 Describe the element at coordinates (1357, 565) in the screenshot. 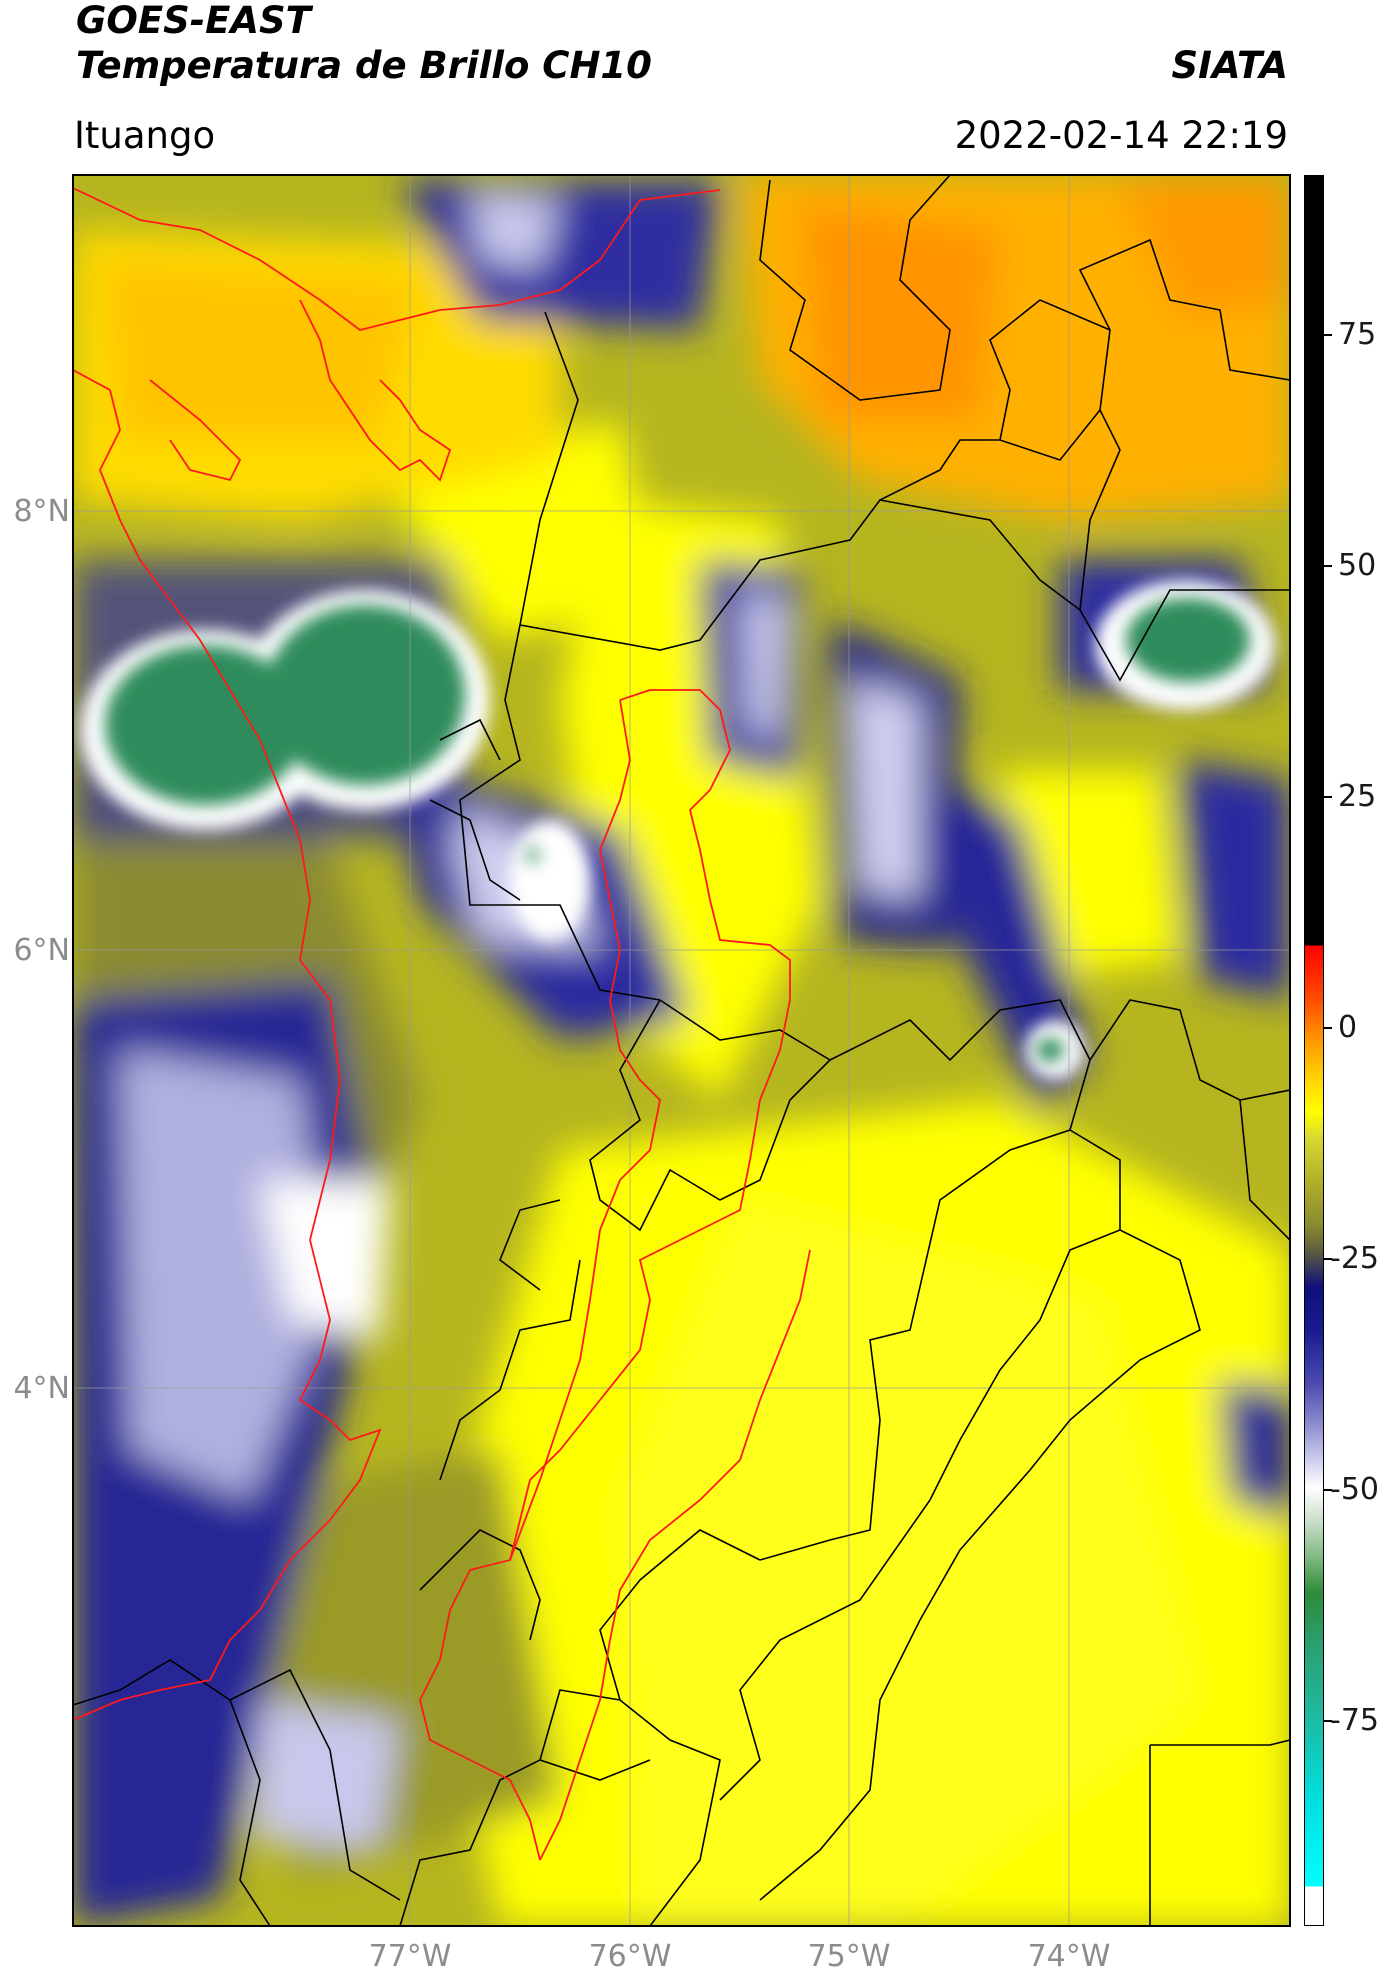

I see `colorbar-label-50: 50` at that location.